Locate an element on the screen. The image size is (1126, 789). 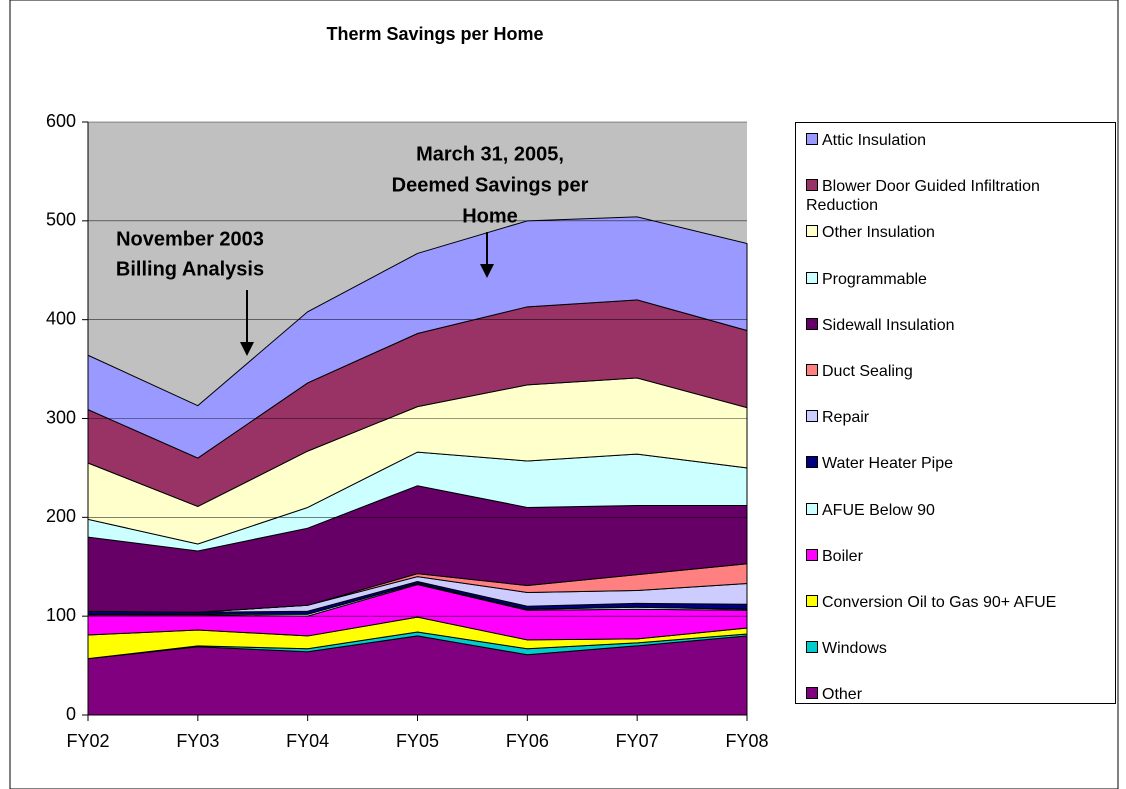
x-tick-label: FY06 is located at coordinates (527, 741).